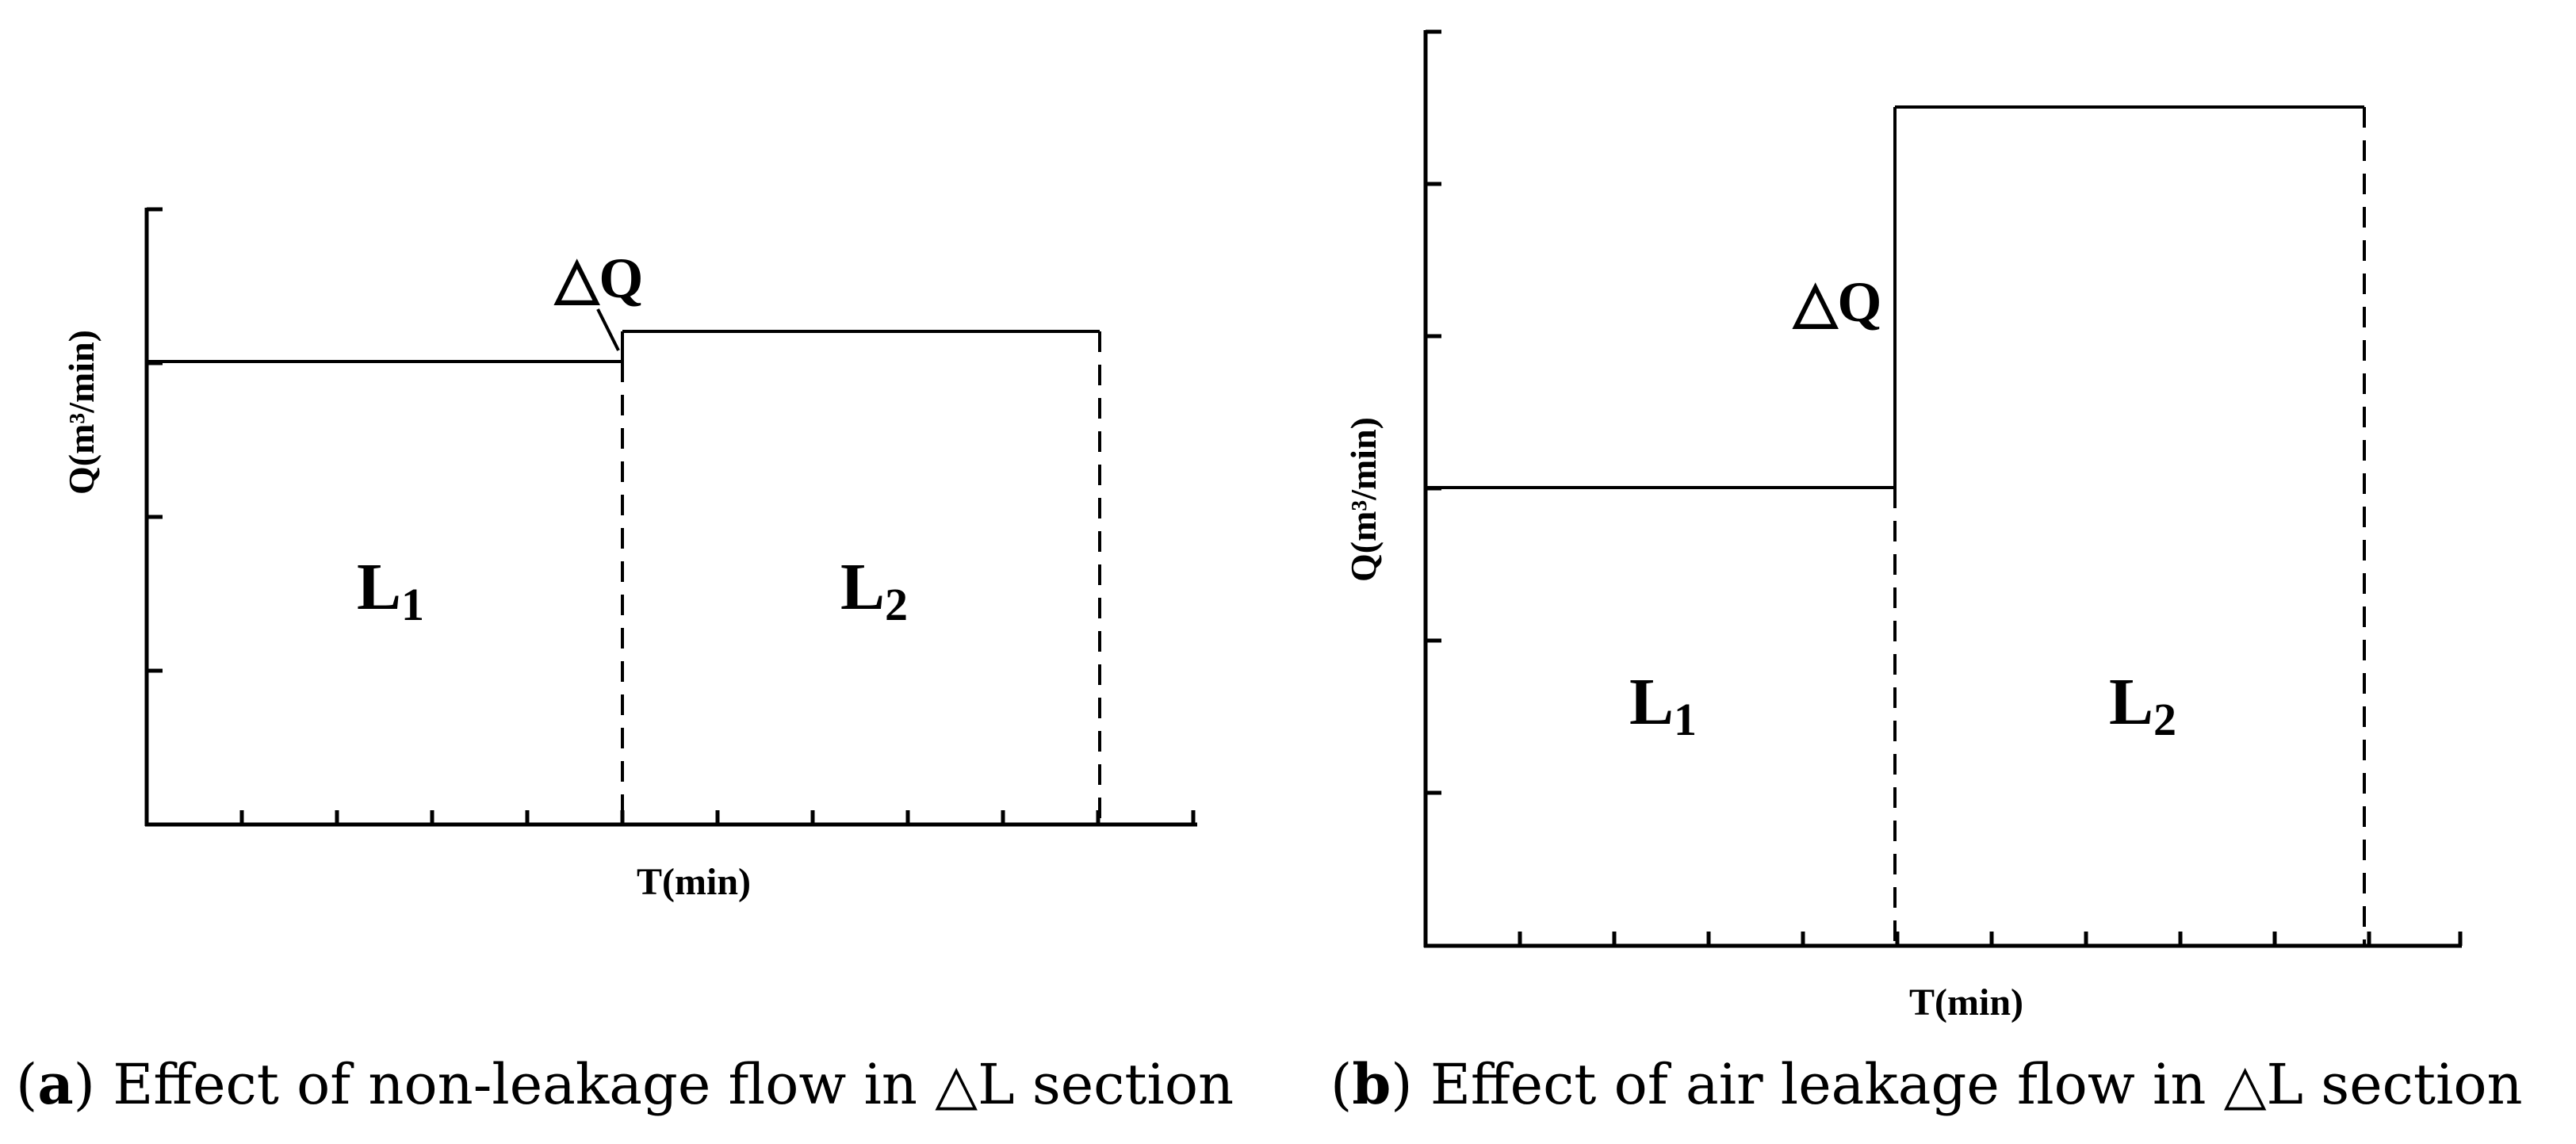 The width and height of the screenshot is (2576, 1144). Describe the element at coordinates (1976, 1084) in the screenshot. I see `panel-b-caption-text: Effect of air leakage flow in △L section` at that location.